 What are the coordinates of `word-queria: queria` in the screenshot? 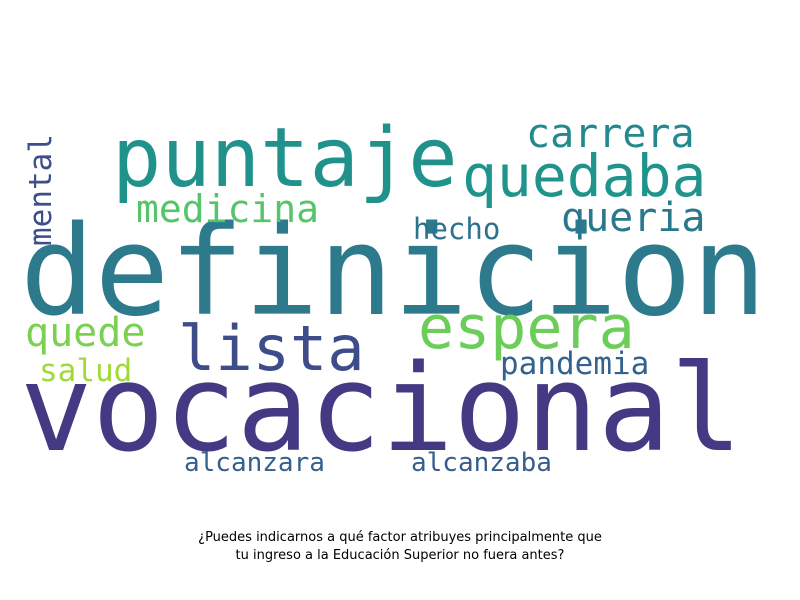 It's located at (633, 218).